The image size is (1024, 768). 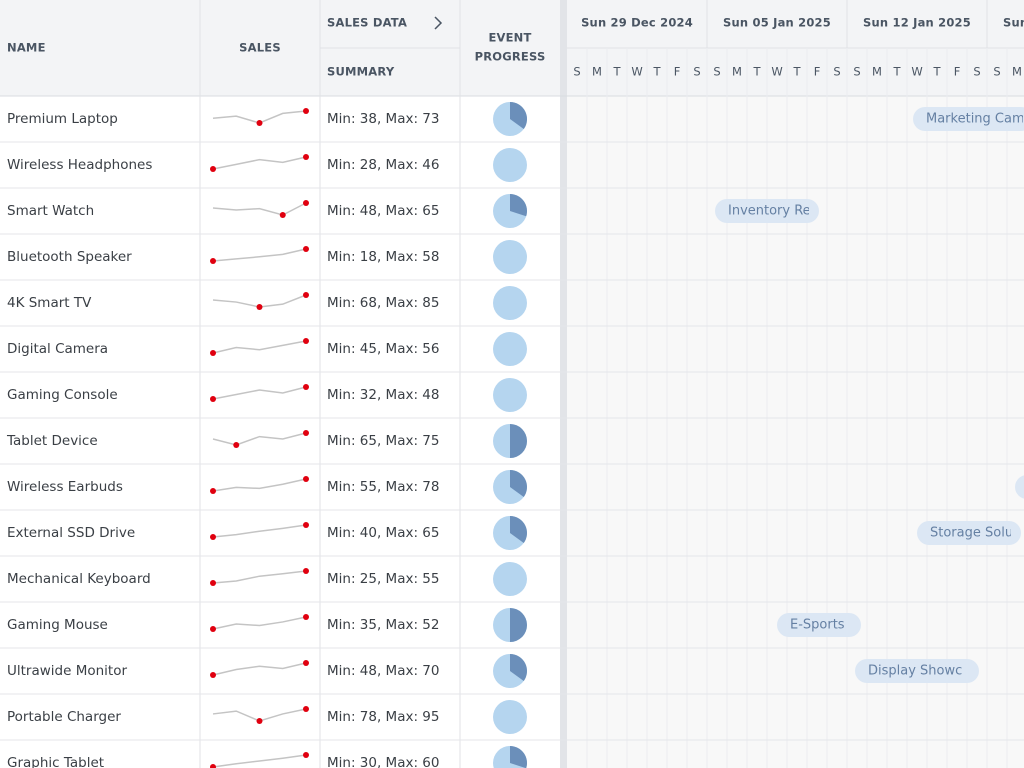 What do you see at coordinates (57, 349) in the screenshot?
I see `product-name: Digital Camera` at bounding box center [57, 349].